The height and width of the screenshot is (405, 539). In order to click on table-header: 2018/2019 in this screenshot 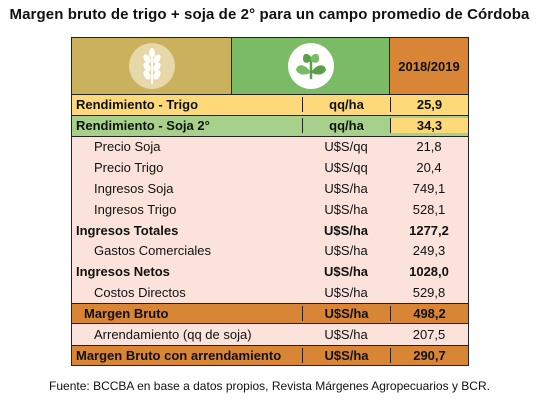, I will do `click(270, 66)`.